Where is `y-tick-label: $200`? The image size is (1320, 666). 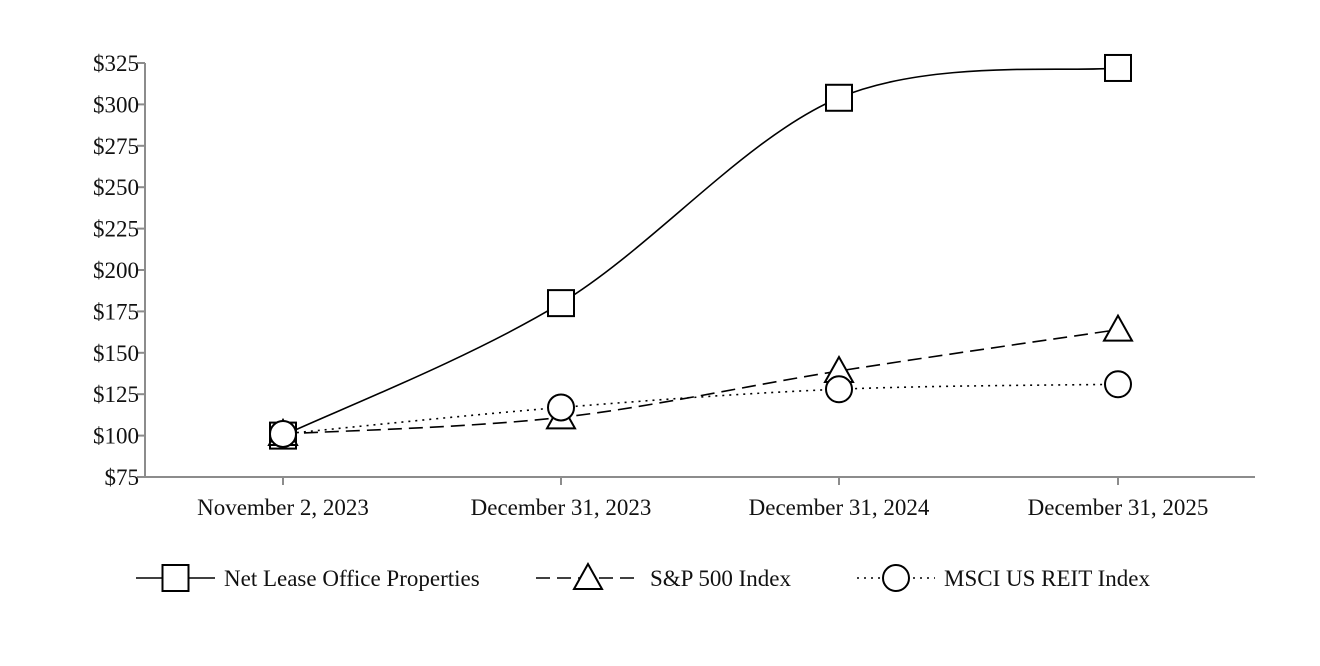
y-tick-label: $200 is located at coordinates (116, 270).